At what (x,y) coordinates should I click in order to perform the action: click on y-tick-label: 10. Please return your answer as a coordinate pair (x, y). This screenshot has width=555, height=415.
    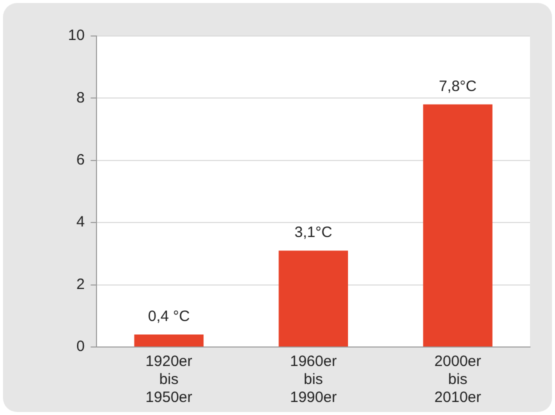
    Looking at the image, I should click on (76, 35).